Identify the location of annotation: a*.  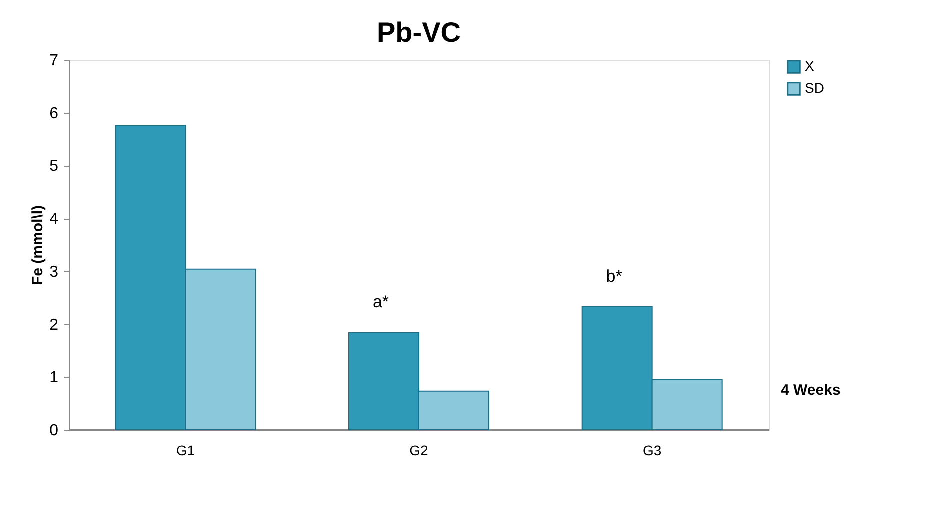
(381, 302).